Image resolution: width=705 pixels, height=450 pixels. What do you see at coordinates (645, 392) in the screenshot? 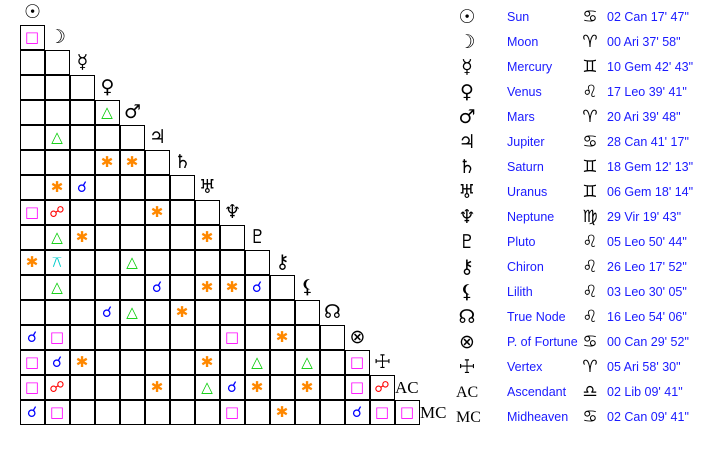
I see `planet-position: 02 Lib 09' 41"` at bounding box center [645, 392].